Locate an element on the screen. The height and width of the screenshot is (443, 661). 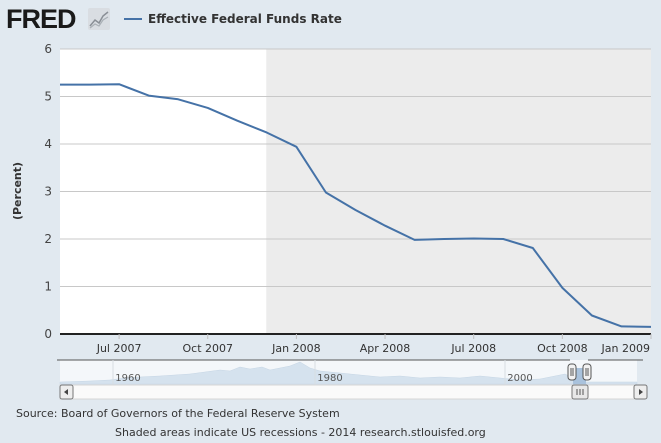
navigator-scrollbar-track is located at coordinates (348, 392).